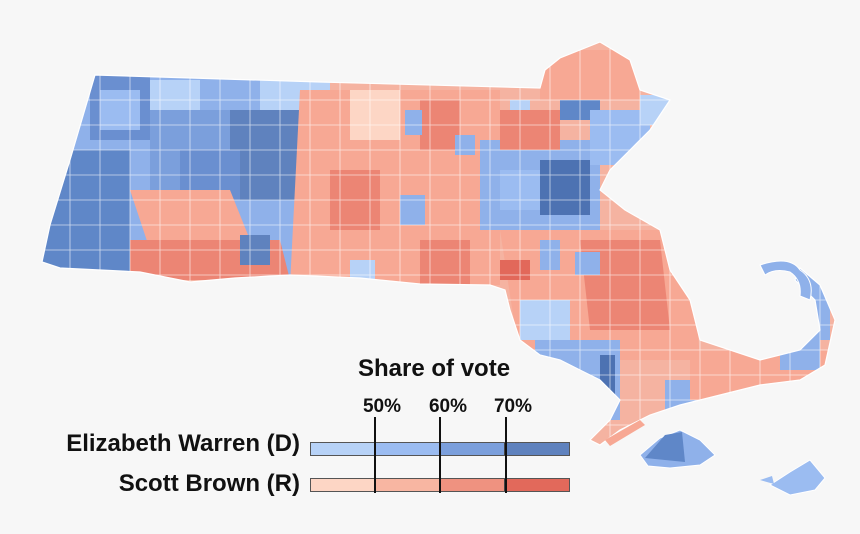 The width and height of the screenshot is (860, 534). Describe the element at coordinates (513, 406) in the screenshot. I see `legend-tick-70: 70%` at that location.